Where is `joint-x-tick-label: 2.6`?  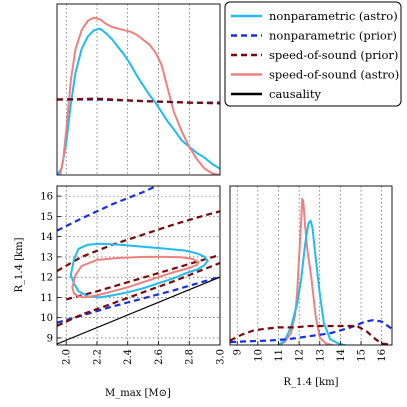
joint-x-tick-label: 2.6 is located at coordinates (159, 357).